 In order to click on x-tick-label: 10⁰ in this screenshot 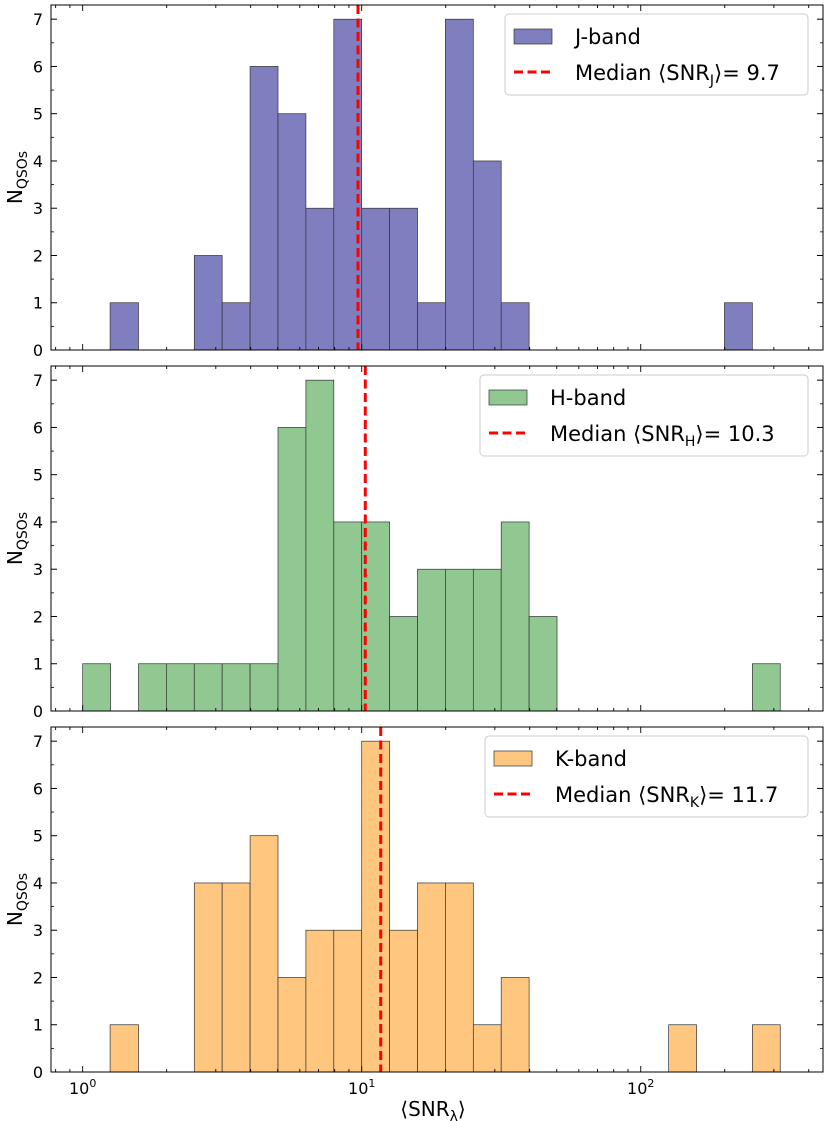, I will do `click(82, 1087)`.